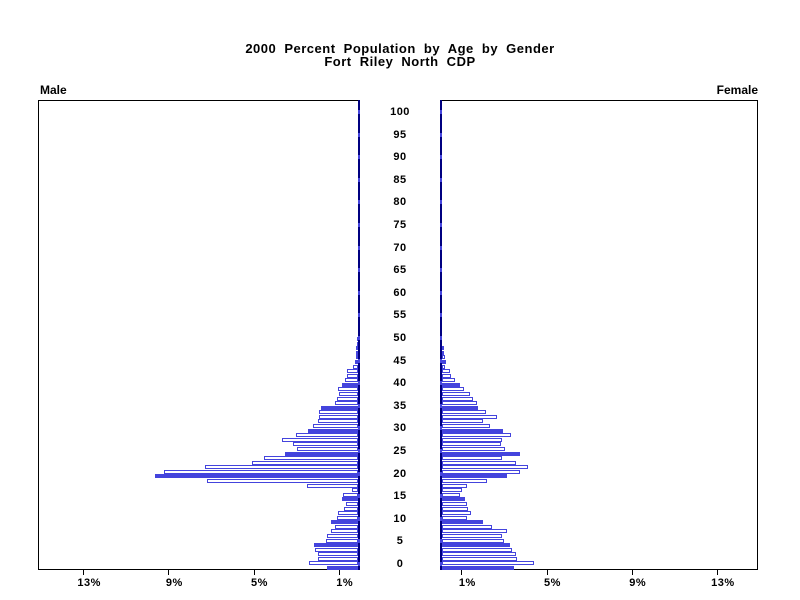 The height and width of the screenshot is (600, 800). What do you see at coordinates (400, 270) in the screenshot?
I see `age-tick-label-65: 65` at bounding box center [400, 270].